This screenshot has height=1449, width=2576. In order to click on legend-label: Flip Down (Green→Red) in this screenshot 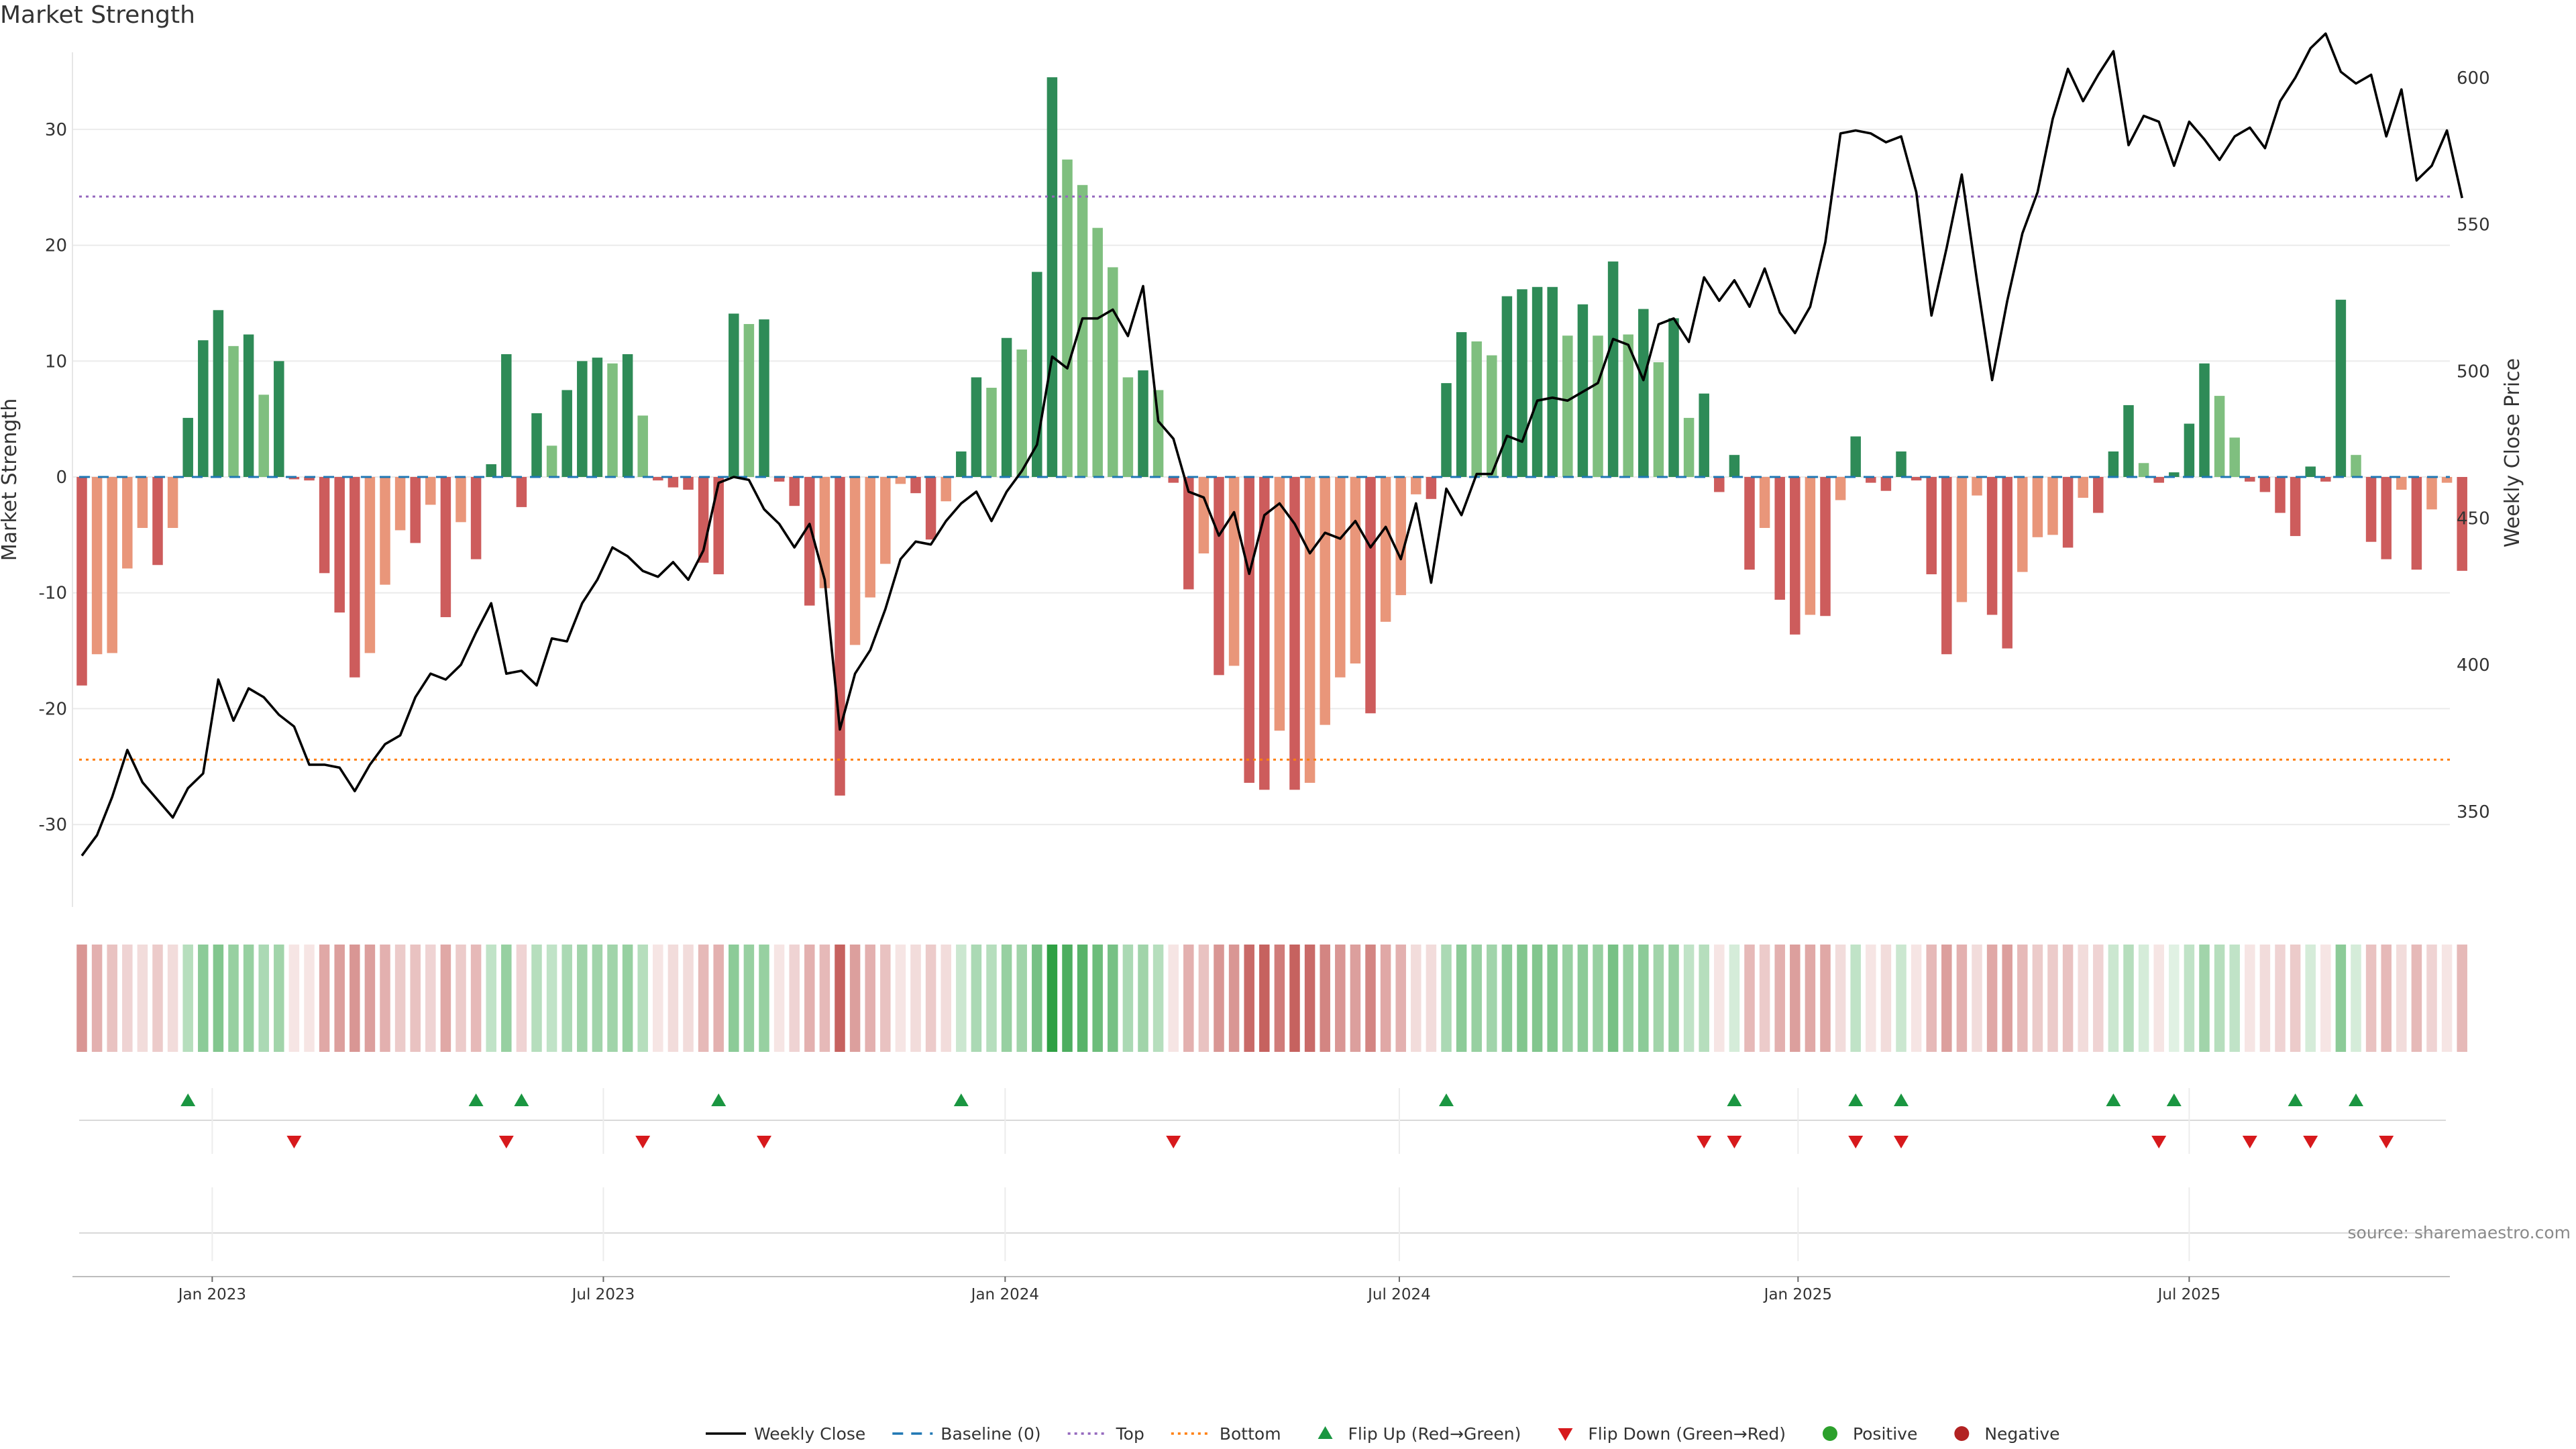, I will do `click(1687, 1434)`.